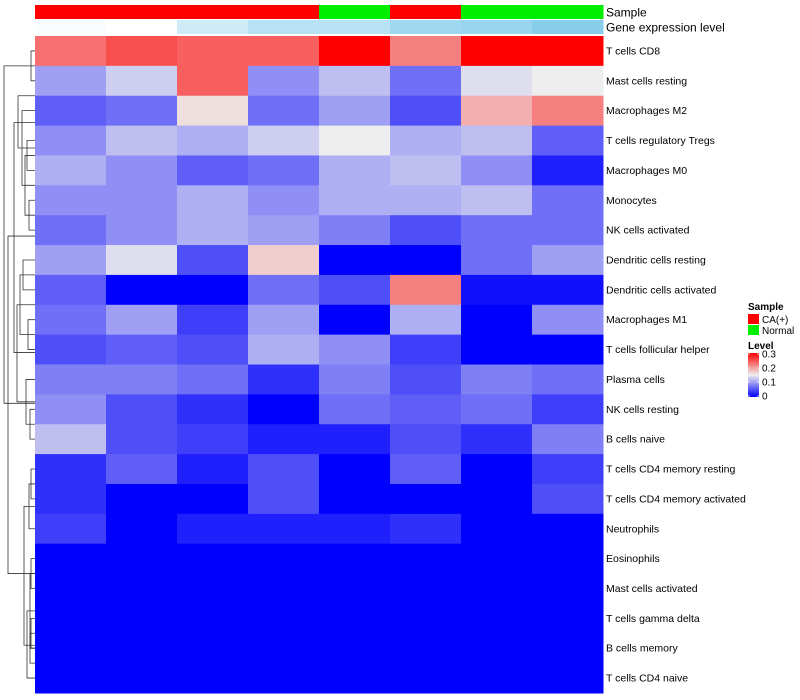 The height and width of the screenshot is (700, 800). I want to click on row-label: T cells CD4 naive, so click(647, 679).